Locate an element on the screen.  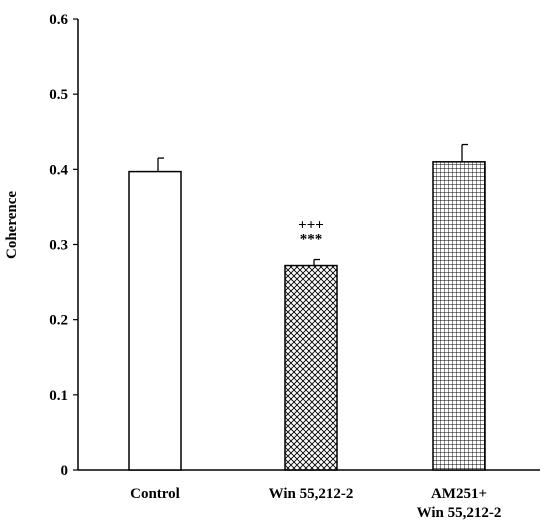
y-tick-label: 0.4 is located at coordinates (58, 170).